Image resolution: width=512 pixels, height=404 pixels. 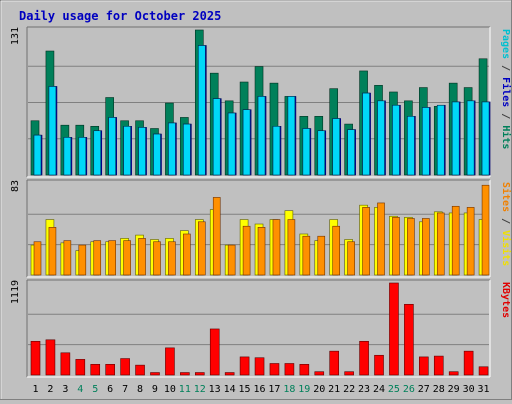 What do you see at coordinates (80, 389) in the screenshot?
I see `x-tick-label-day-4: 4` at bounding box center [80, 389].